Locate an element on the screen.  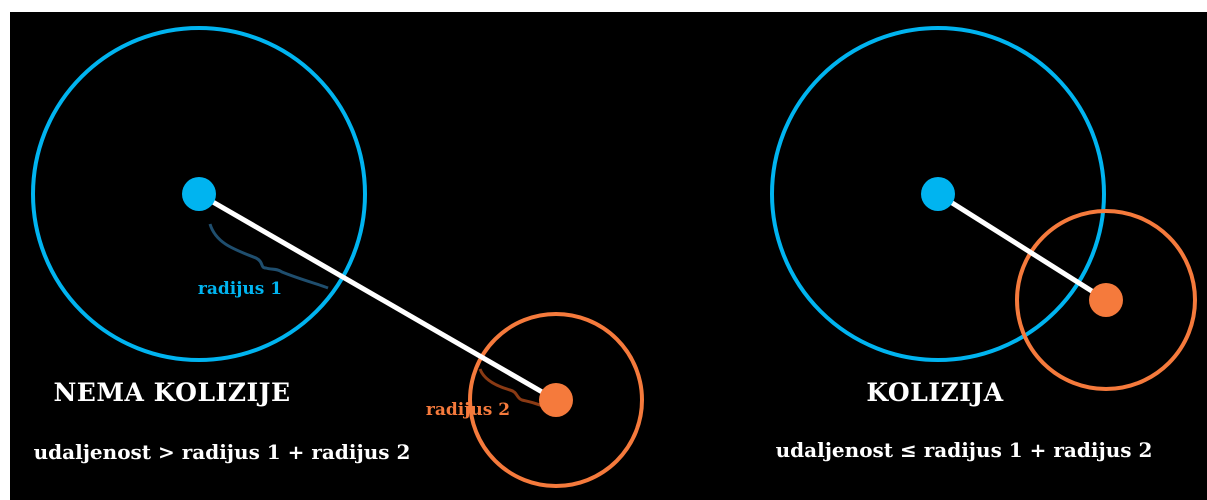
collision-title: KOLIZIJA is located at coordinates (935, 392).